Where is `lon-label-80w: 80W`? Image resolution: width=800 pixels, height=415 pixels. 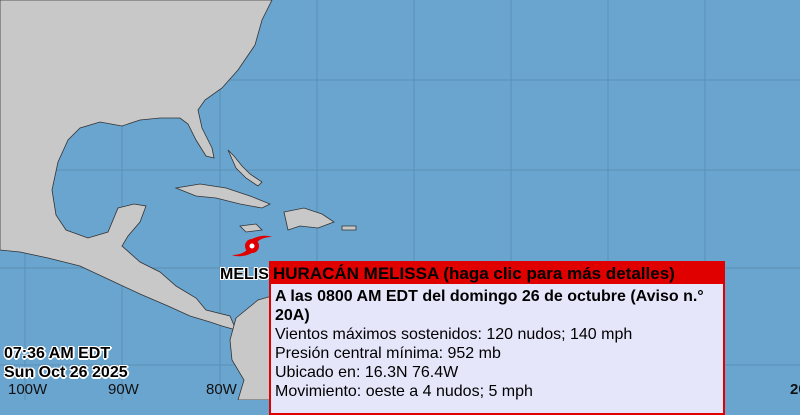
lon-label-80w: 80W is located at coordinates (221, 389).